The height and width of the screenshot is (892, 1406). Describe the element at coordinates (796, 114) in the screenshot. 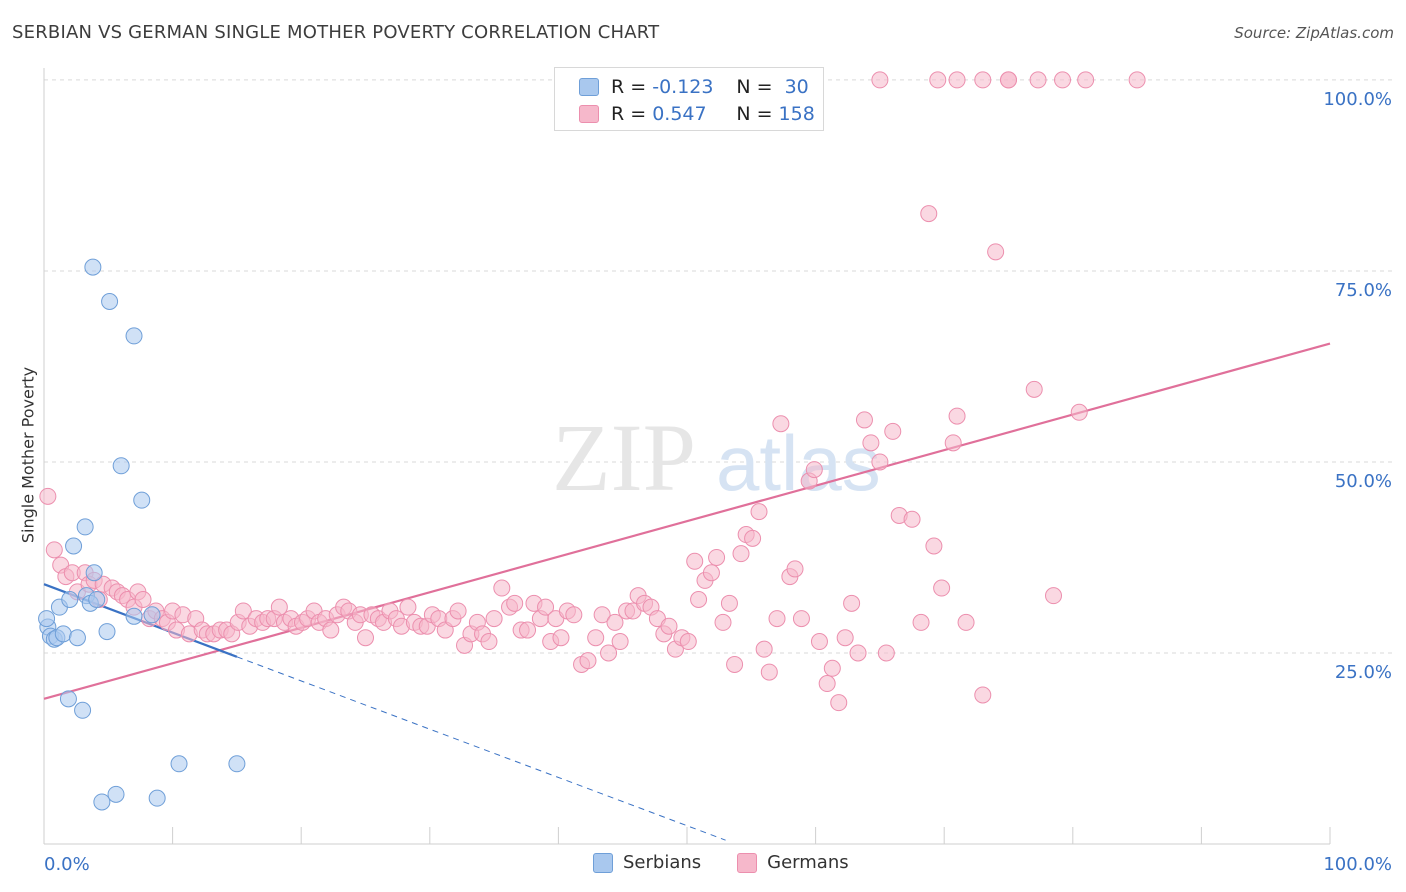

I see `n-value: 158` at that location.